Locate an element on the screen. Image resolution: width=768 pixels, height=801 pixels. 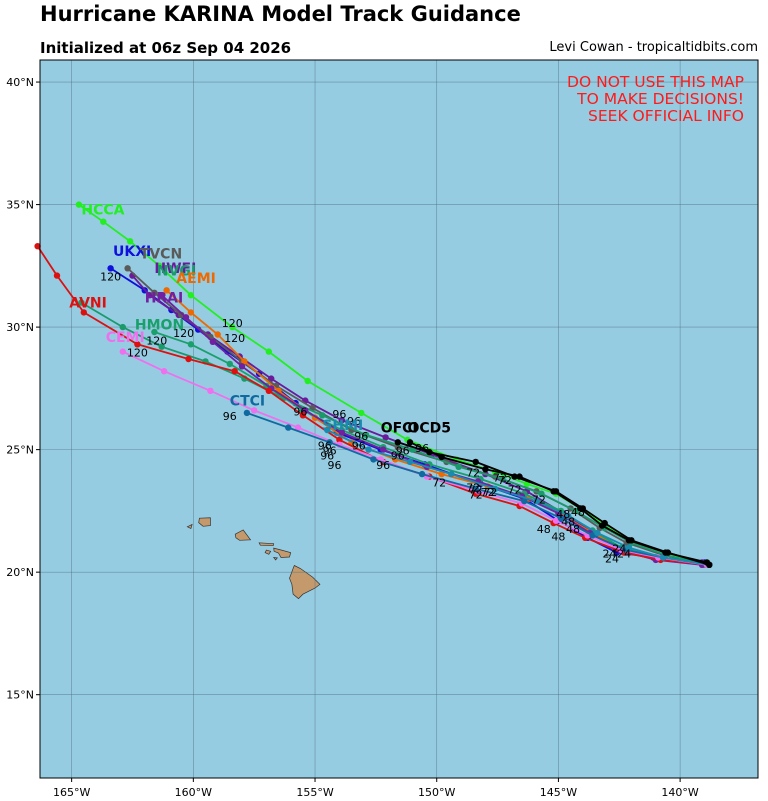
track-point-ofci is located at coordinates (397, 442).